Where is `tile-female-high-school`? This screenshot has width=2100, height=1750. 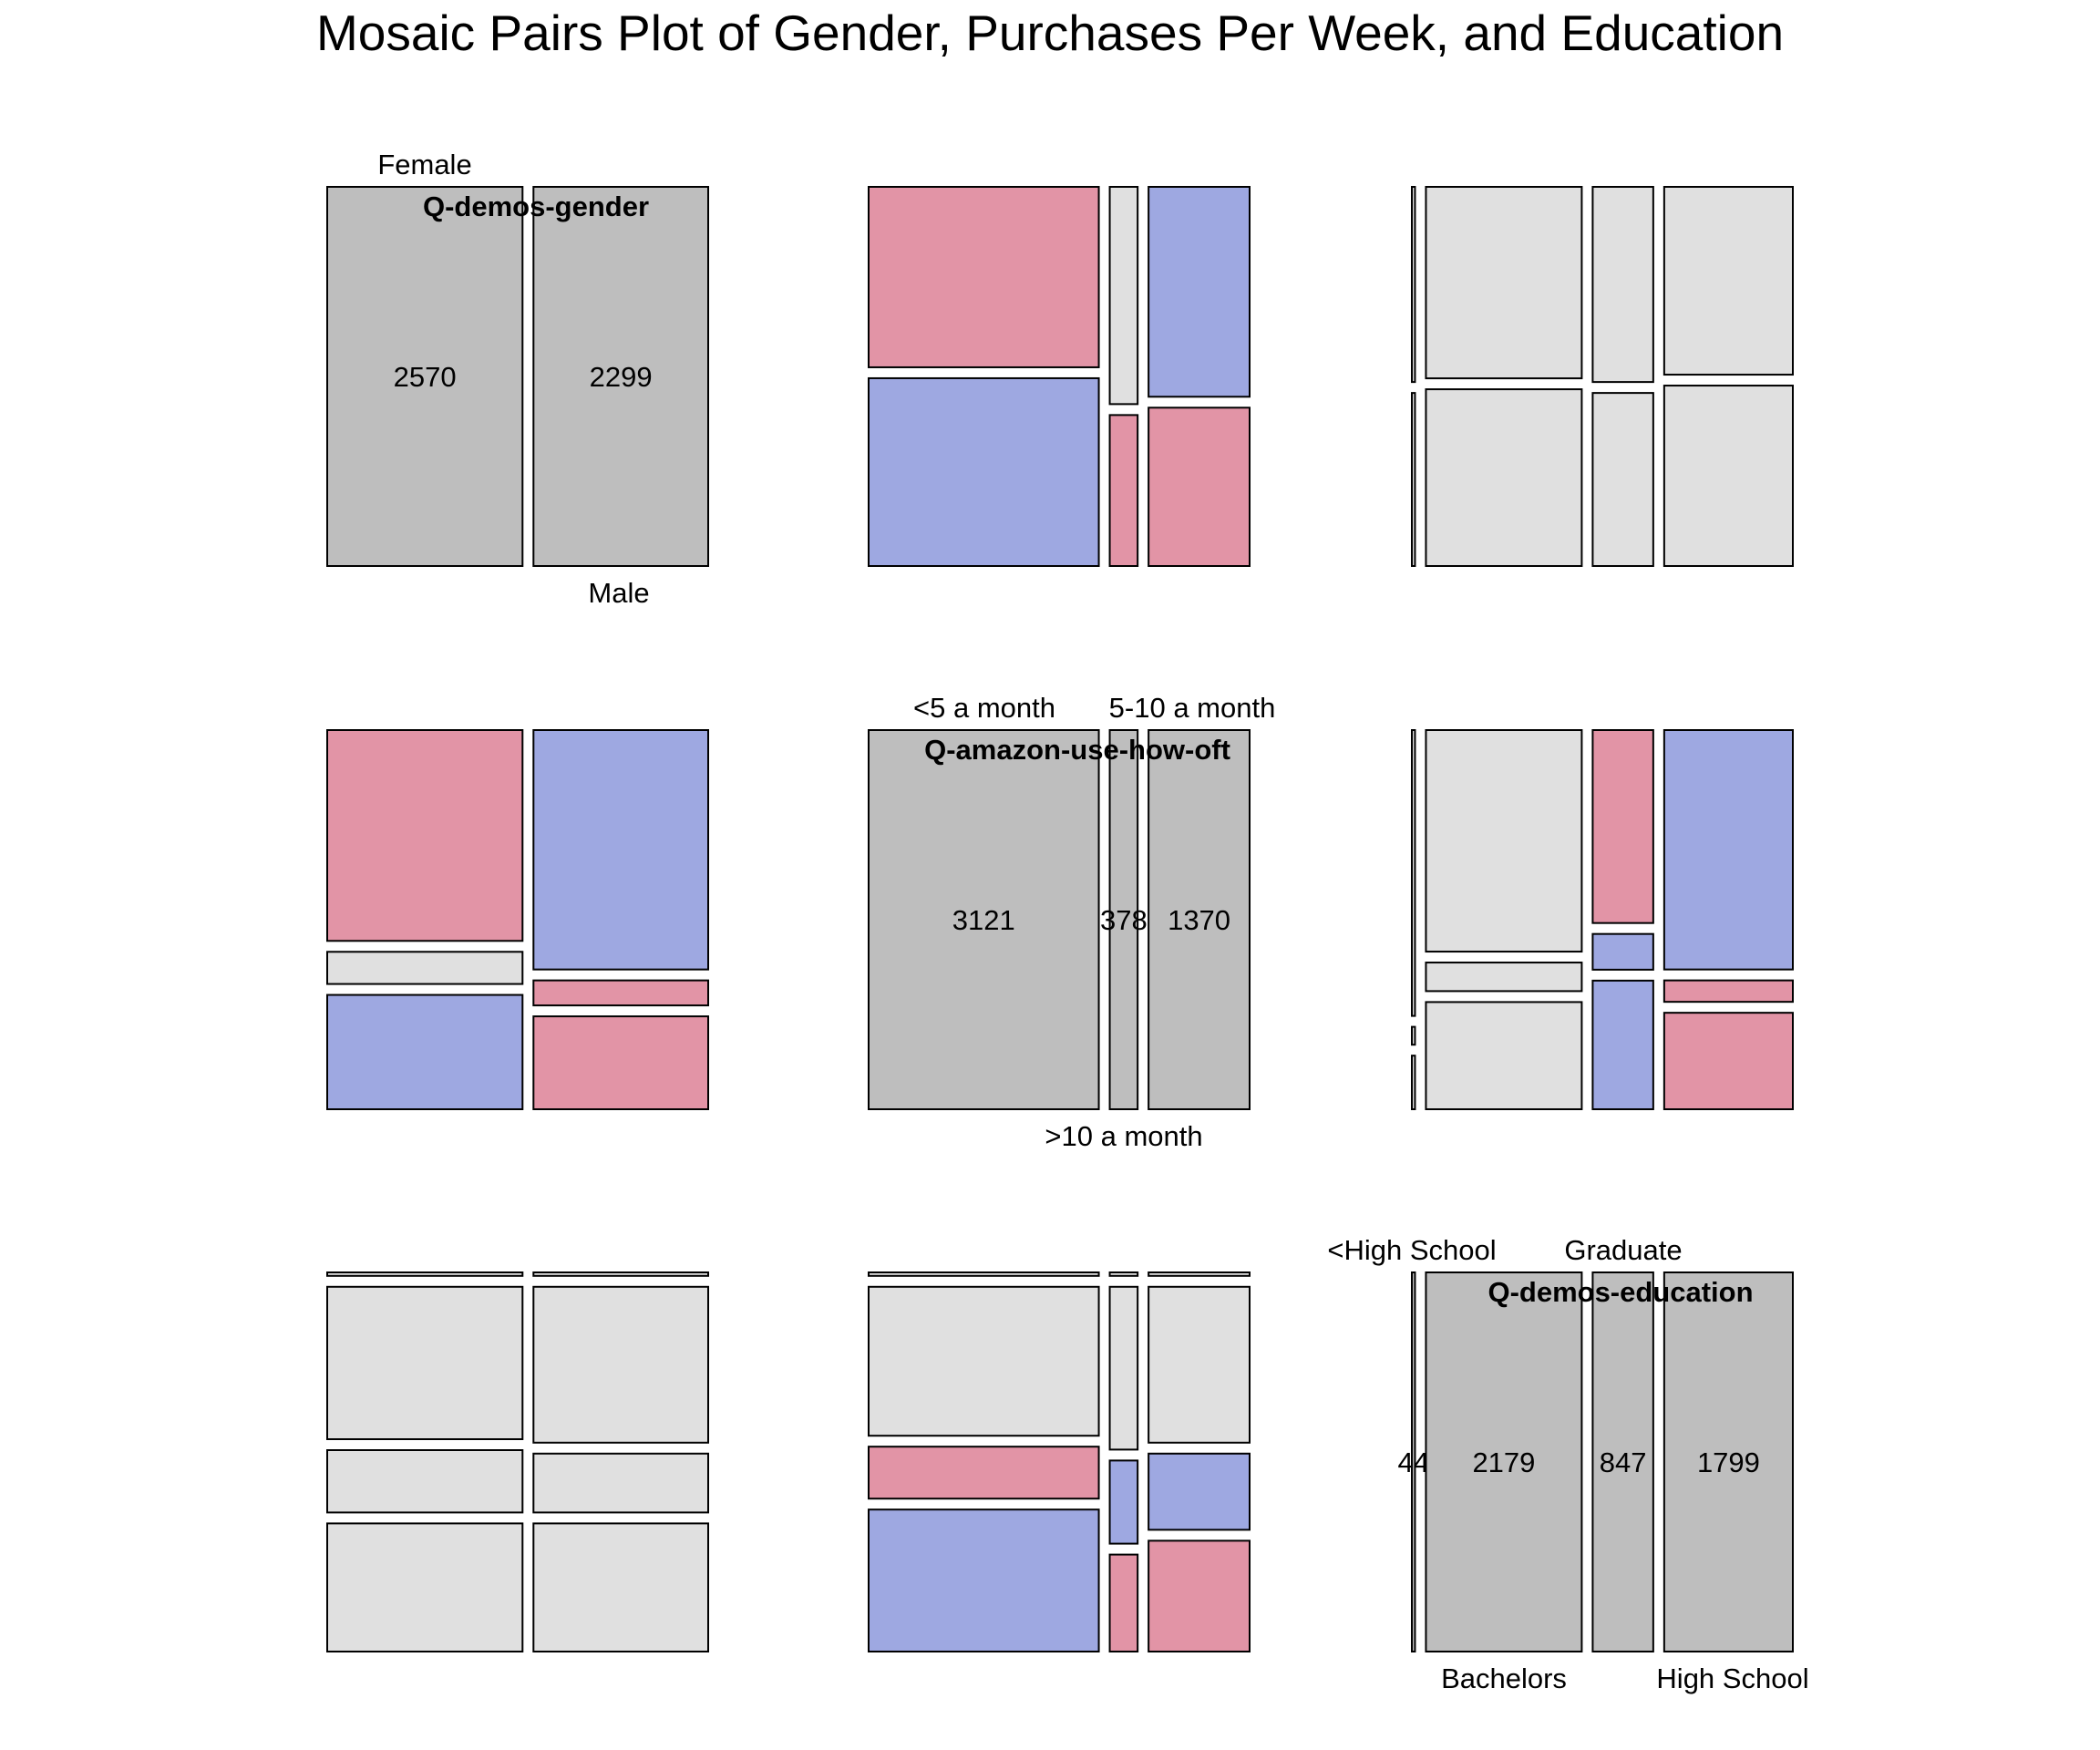 tile-female-high-school is located at coordinates (425, 1588).